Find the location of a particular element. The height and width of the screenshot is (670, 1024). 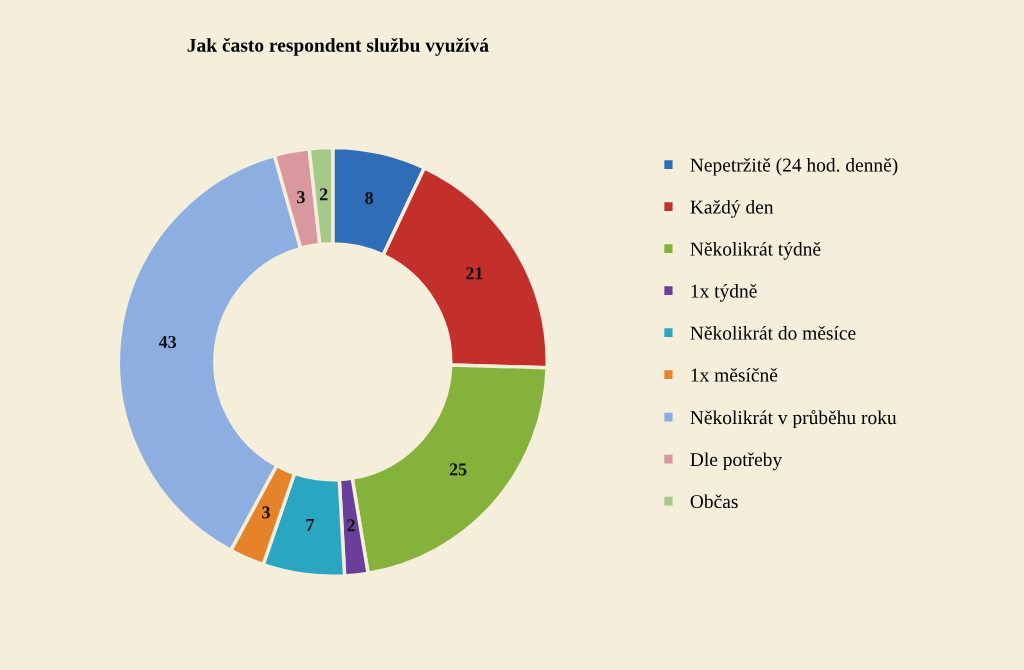

chart-title: Jak často respondent službu využívá is located at coordinates (338, 46).